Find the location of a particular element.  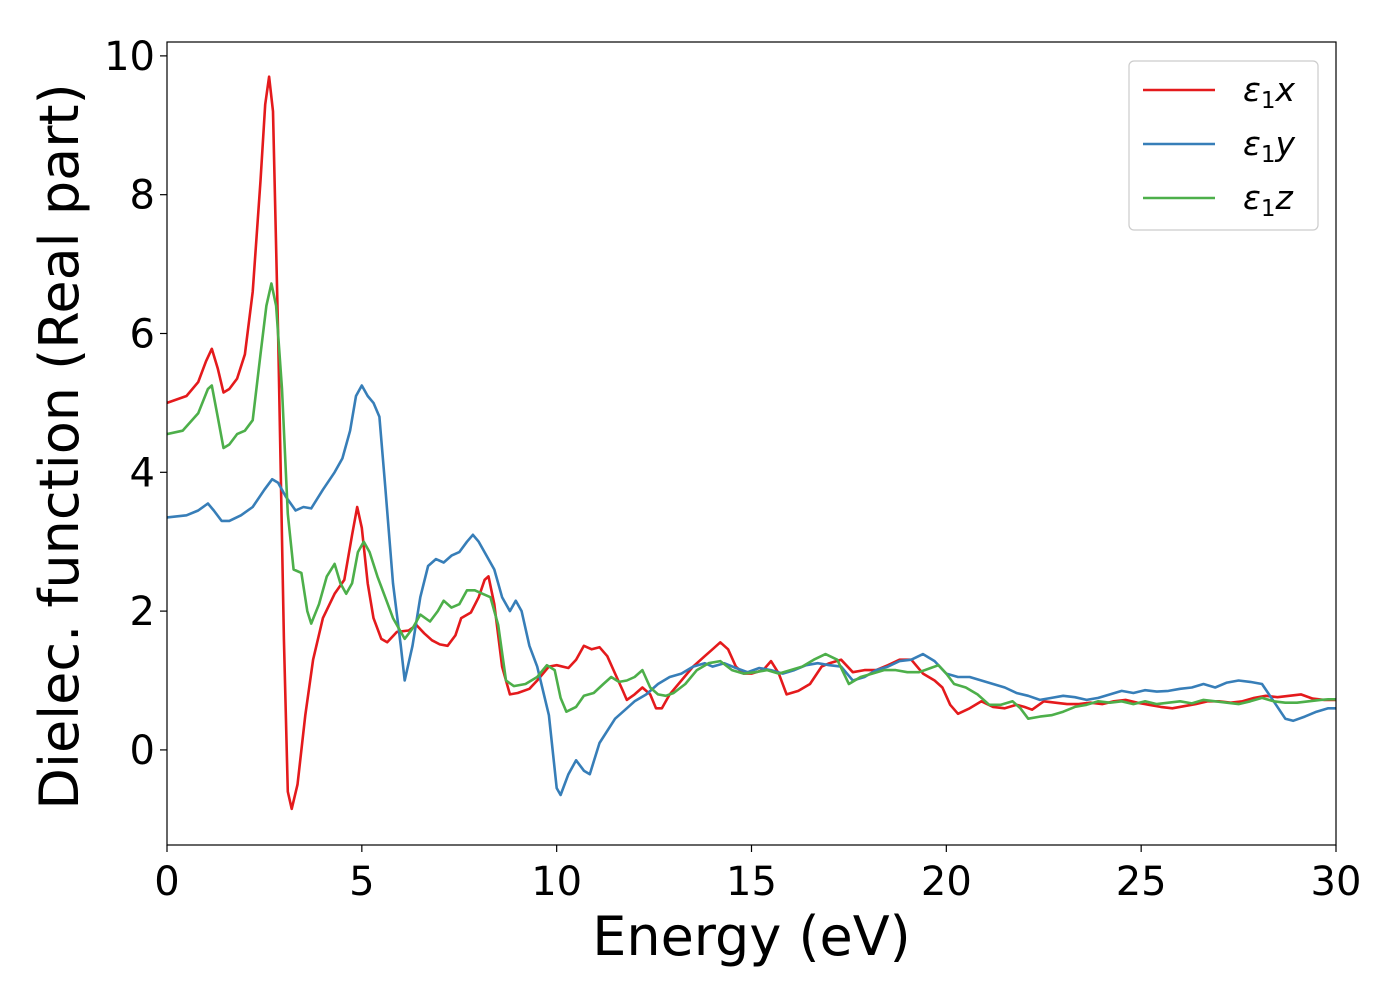

legend-label-y: ε1y is located at coordinates (1269, 146).